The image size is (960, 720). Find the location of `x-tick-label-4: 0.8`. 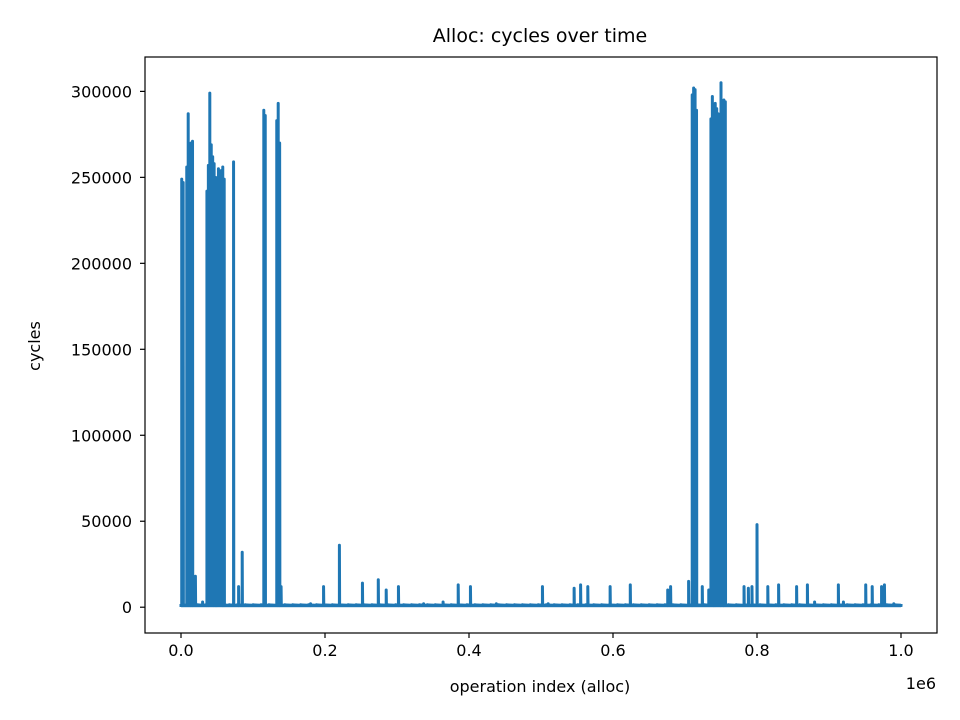

x-tick-label-4: 0.8 is located at coordinates (756, 650).